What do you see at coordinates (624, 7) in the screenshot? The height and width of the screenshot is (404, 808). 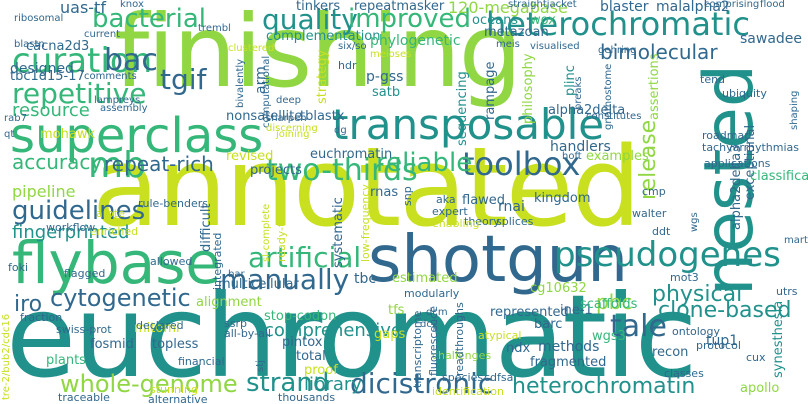 I see `word-blaster: blaster` at bounding box center [624, 7].